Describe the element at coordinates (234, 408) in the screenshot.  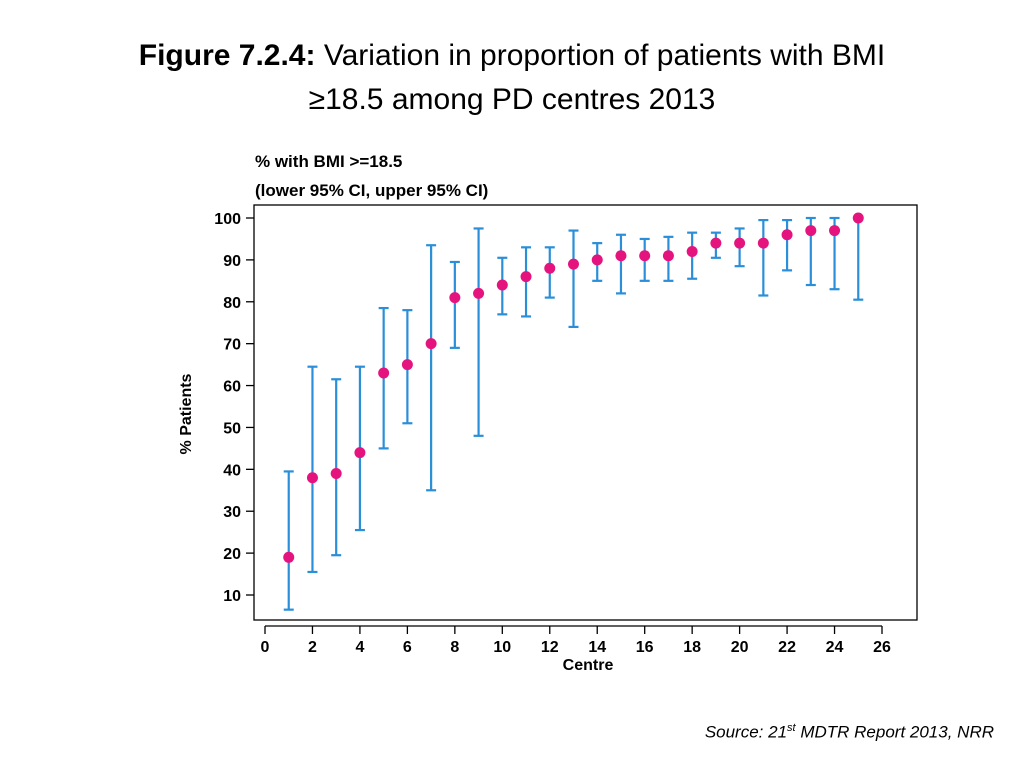
I see `y-axis: 10 20 30 40 50 60 70 80 90 100` at that location.